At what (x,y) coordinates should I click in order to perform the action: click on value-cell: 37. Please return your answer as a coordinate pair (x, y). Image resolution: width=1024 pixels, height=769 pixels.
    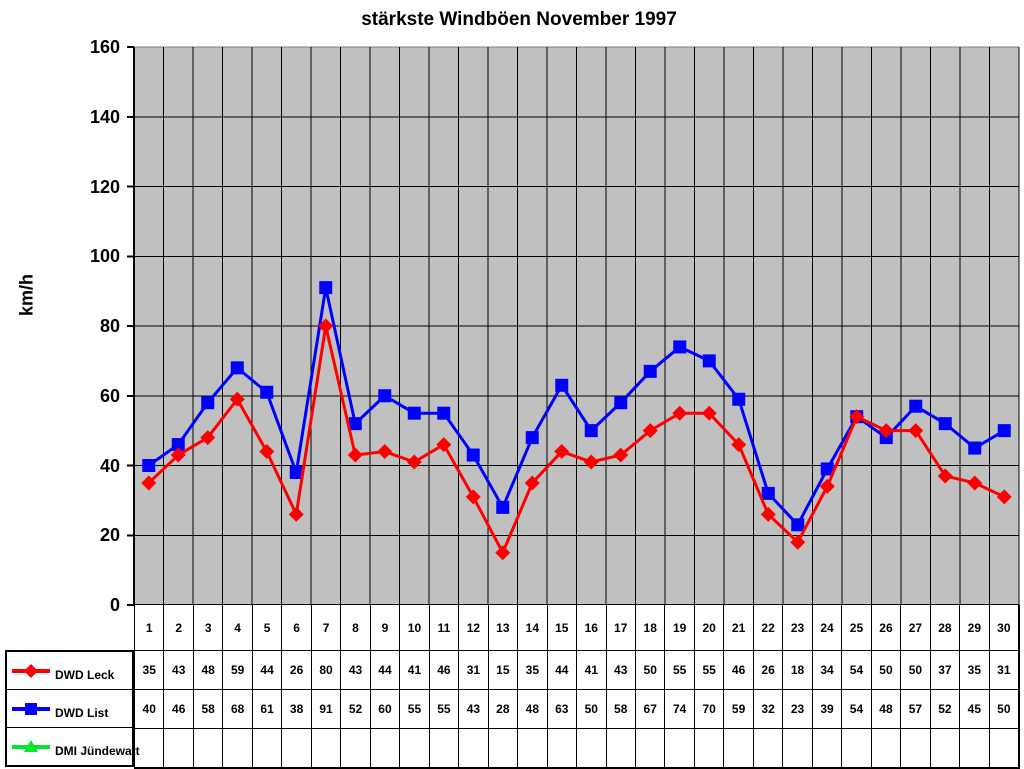
    Looking at the image, I should click on (945, 670).